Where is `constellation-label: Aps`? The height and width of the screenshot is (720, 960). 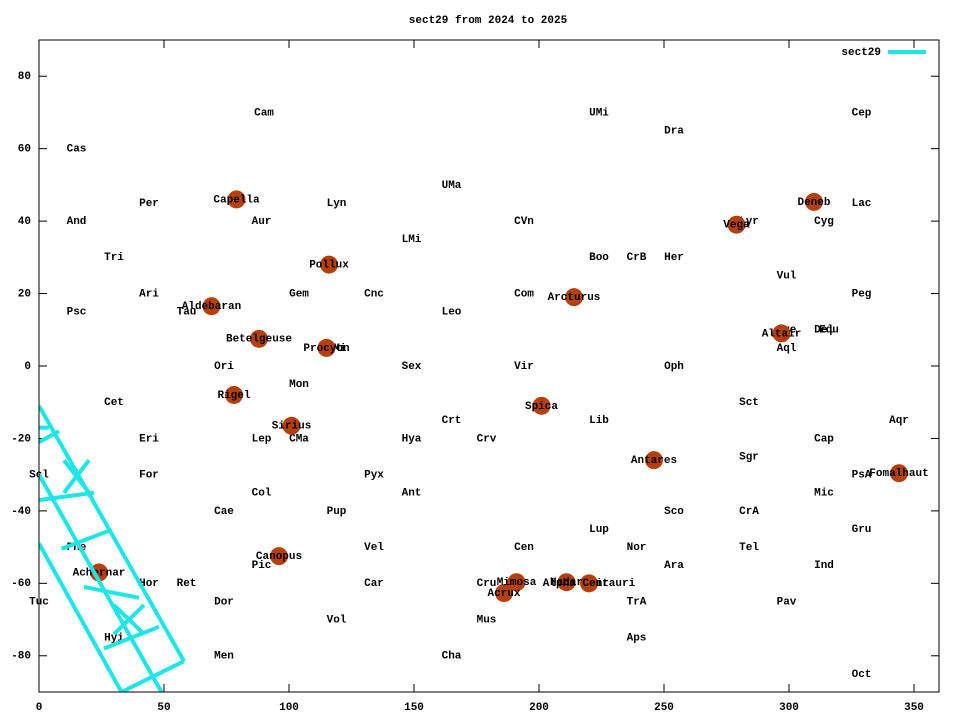
constellation-label: Aps is located at coordinates (637, 639).